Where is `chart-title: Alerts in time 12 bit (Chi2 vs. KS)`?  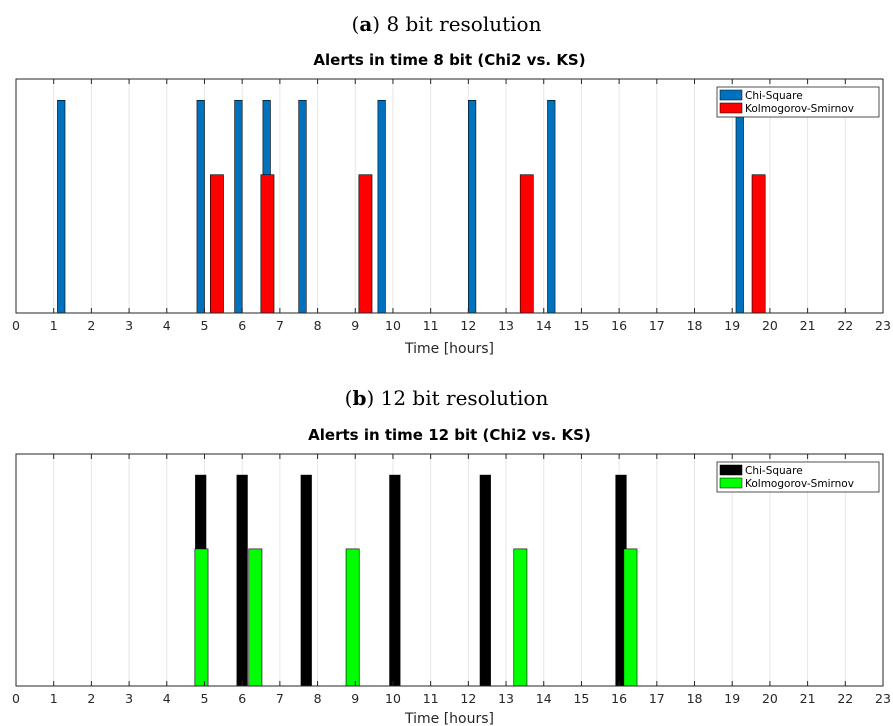 chart-title: Alerts in time 12 bit (Chi2 vs. KS) is located at coordinates (449, 435).